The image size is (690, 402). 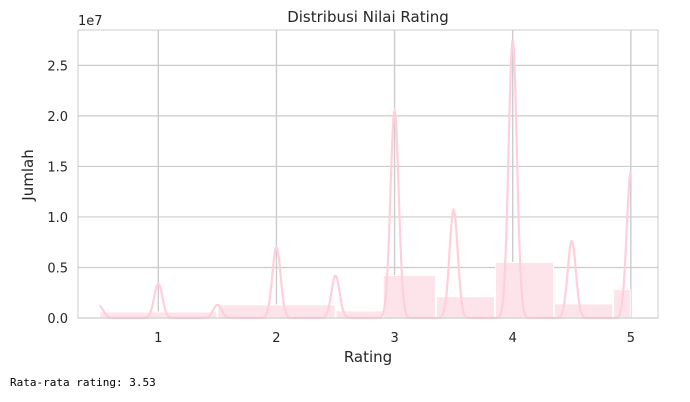 I want to click on y-tick-label: 2.0, so click(x=57, y=117).